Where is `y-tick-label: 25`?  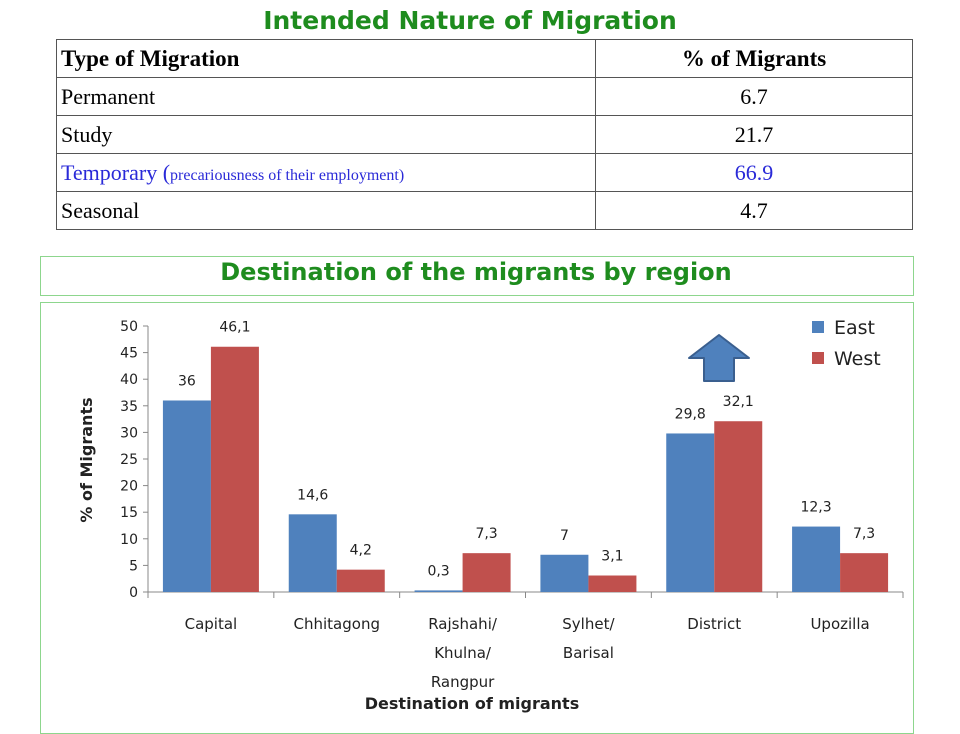
y-tick-label: 25 is located at coordinates (129, 460).